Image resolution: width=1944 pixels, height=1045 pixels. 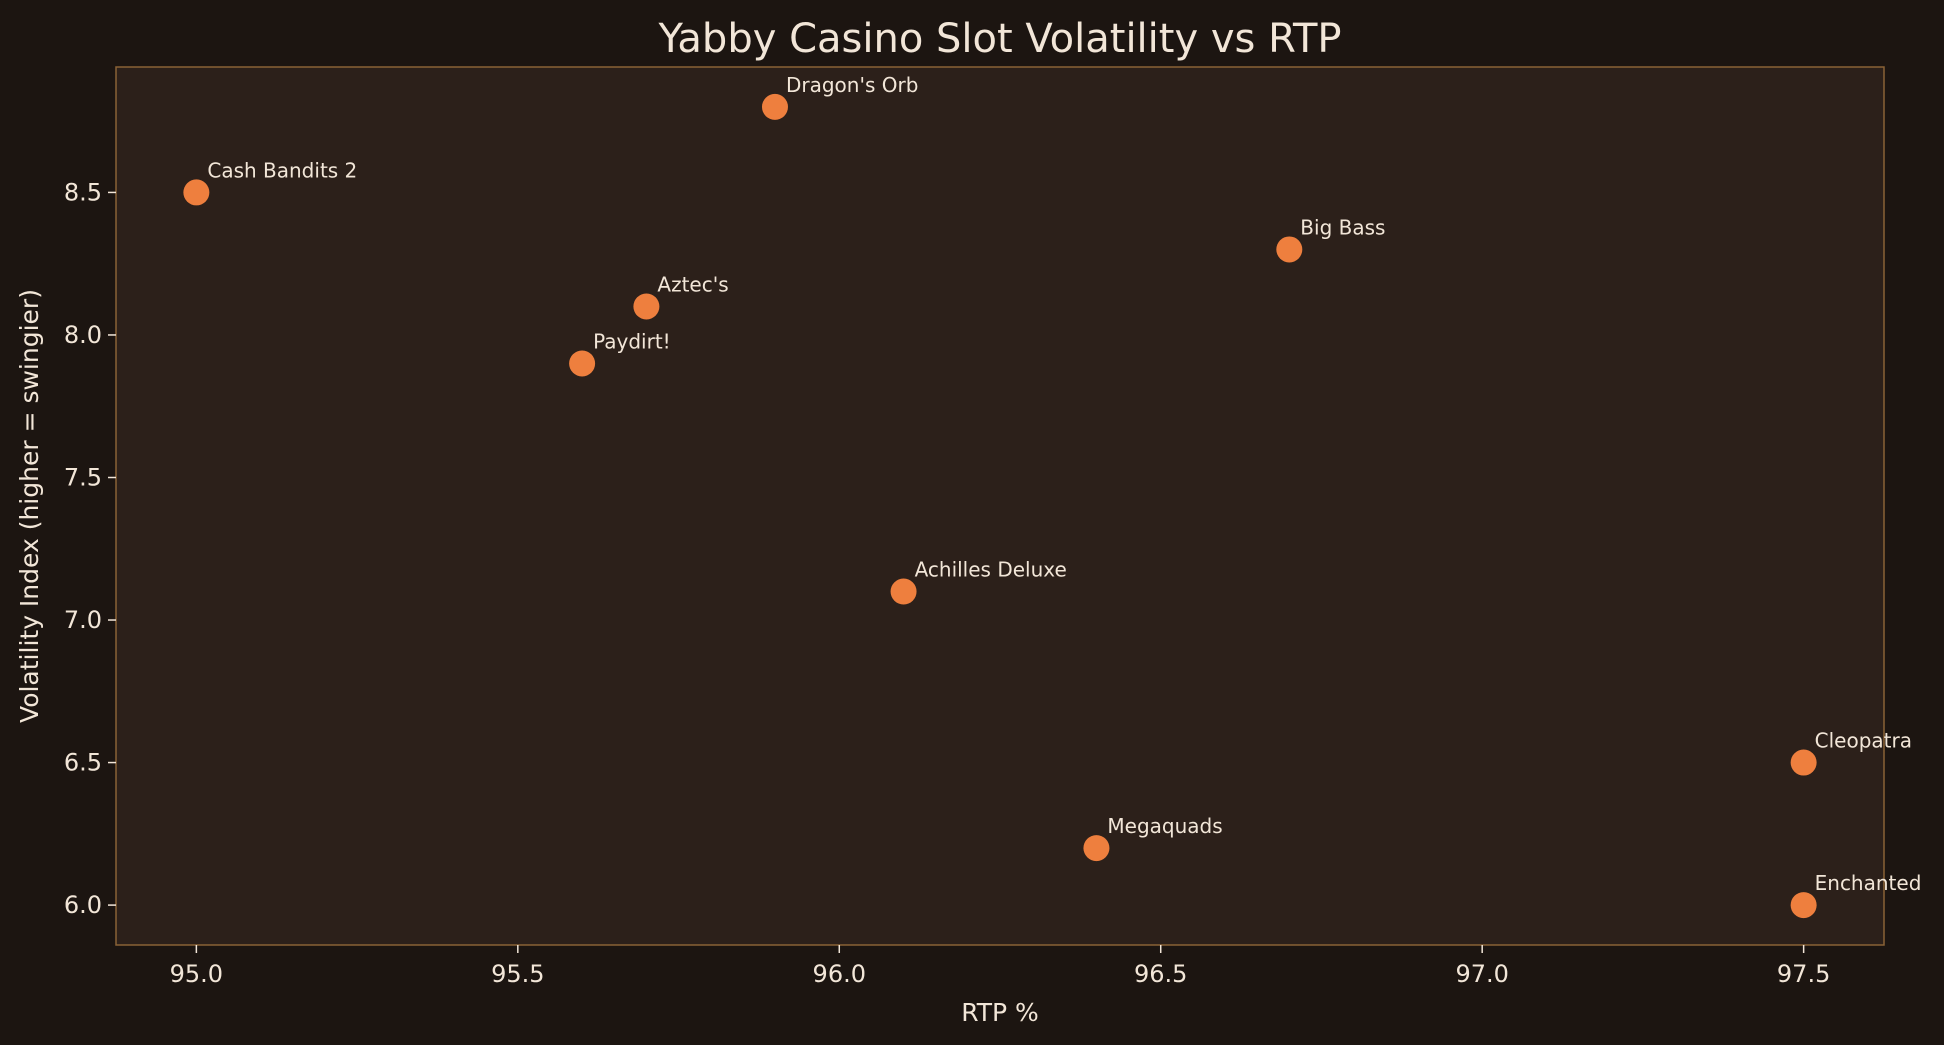 I want to click on x-tick-label: 96.0, so click(x=839, y=974).